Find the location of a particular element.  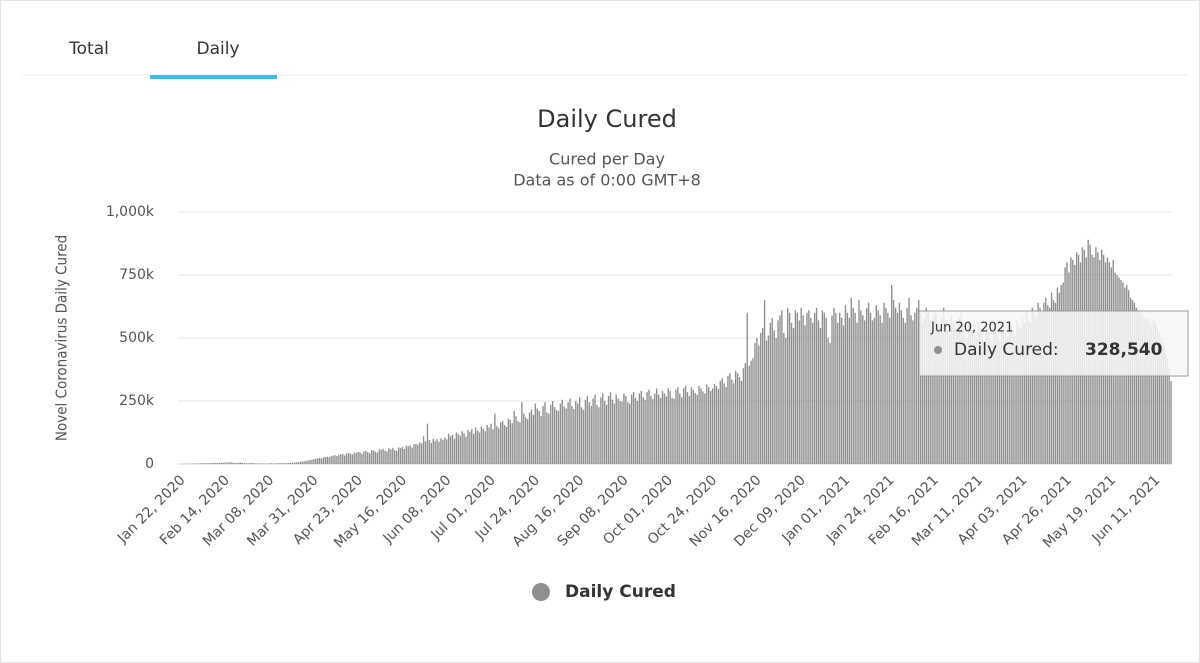

chart-subtitle: Data as of 0:00 GMT+8 is located at coordinates (607, 180).